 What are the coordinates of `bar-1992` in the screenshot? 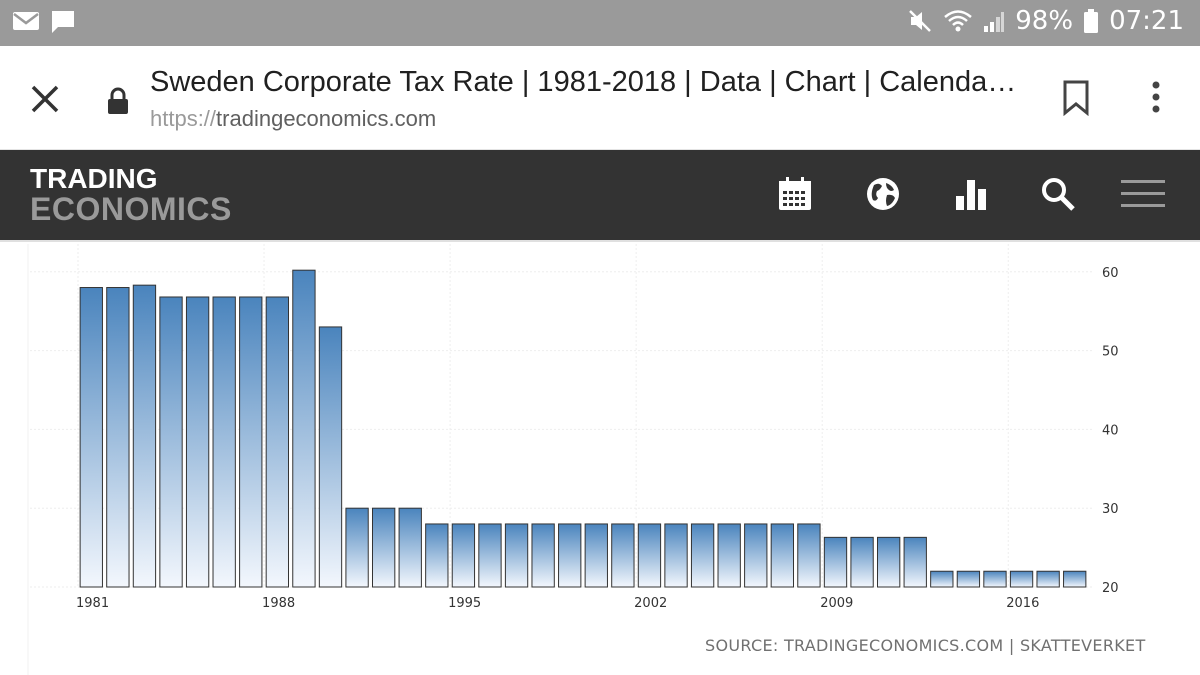 It's located at (383, 547).